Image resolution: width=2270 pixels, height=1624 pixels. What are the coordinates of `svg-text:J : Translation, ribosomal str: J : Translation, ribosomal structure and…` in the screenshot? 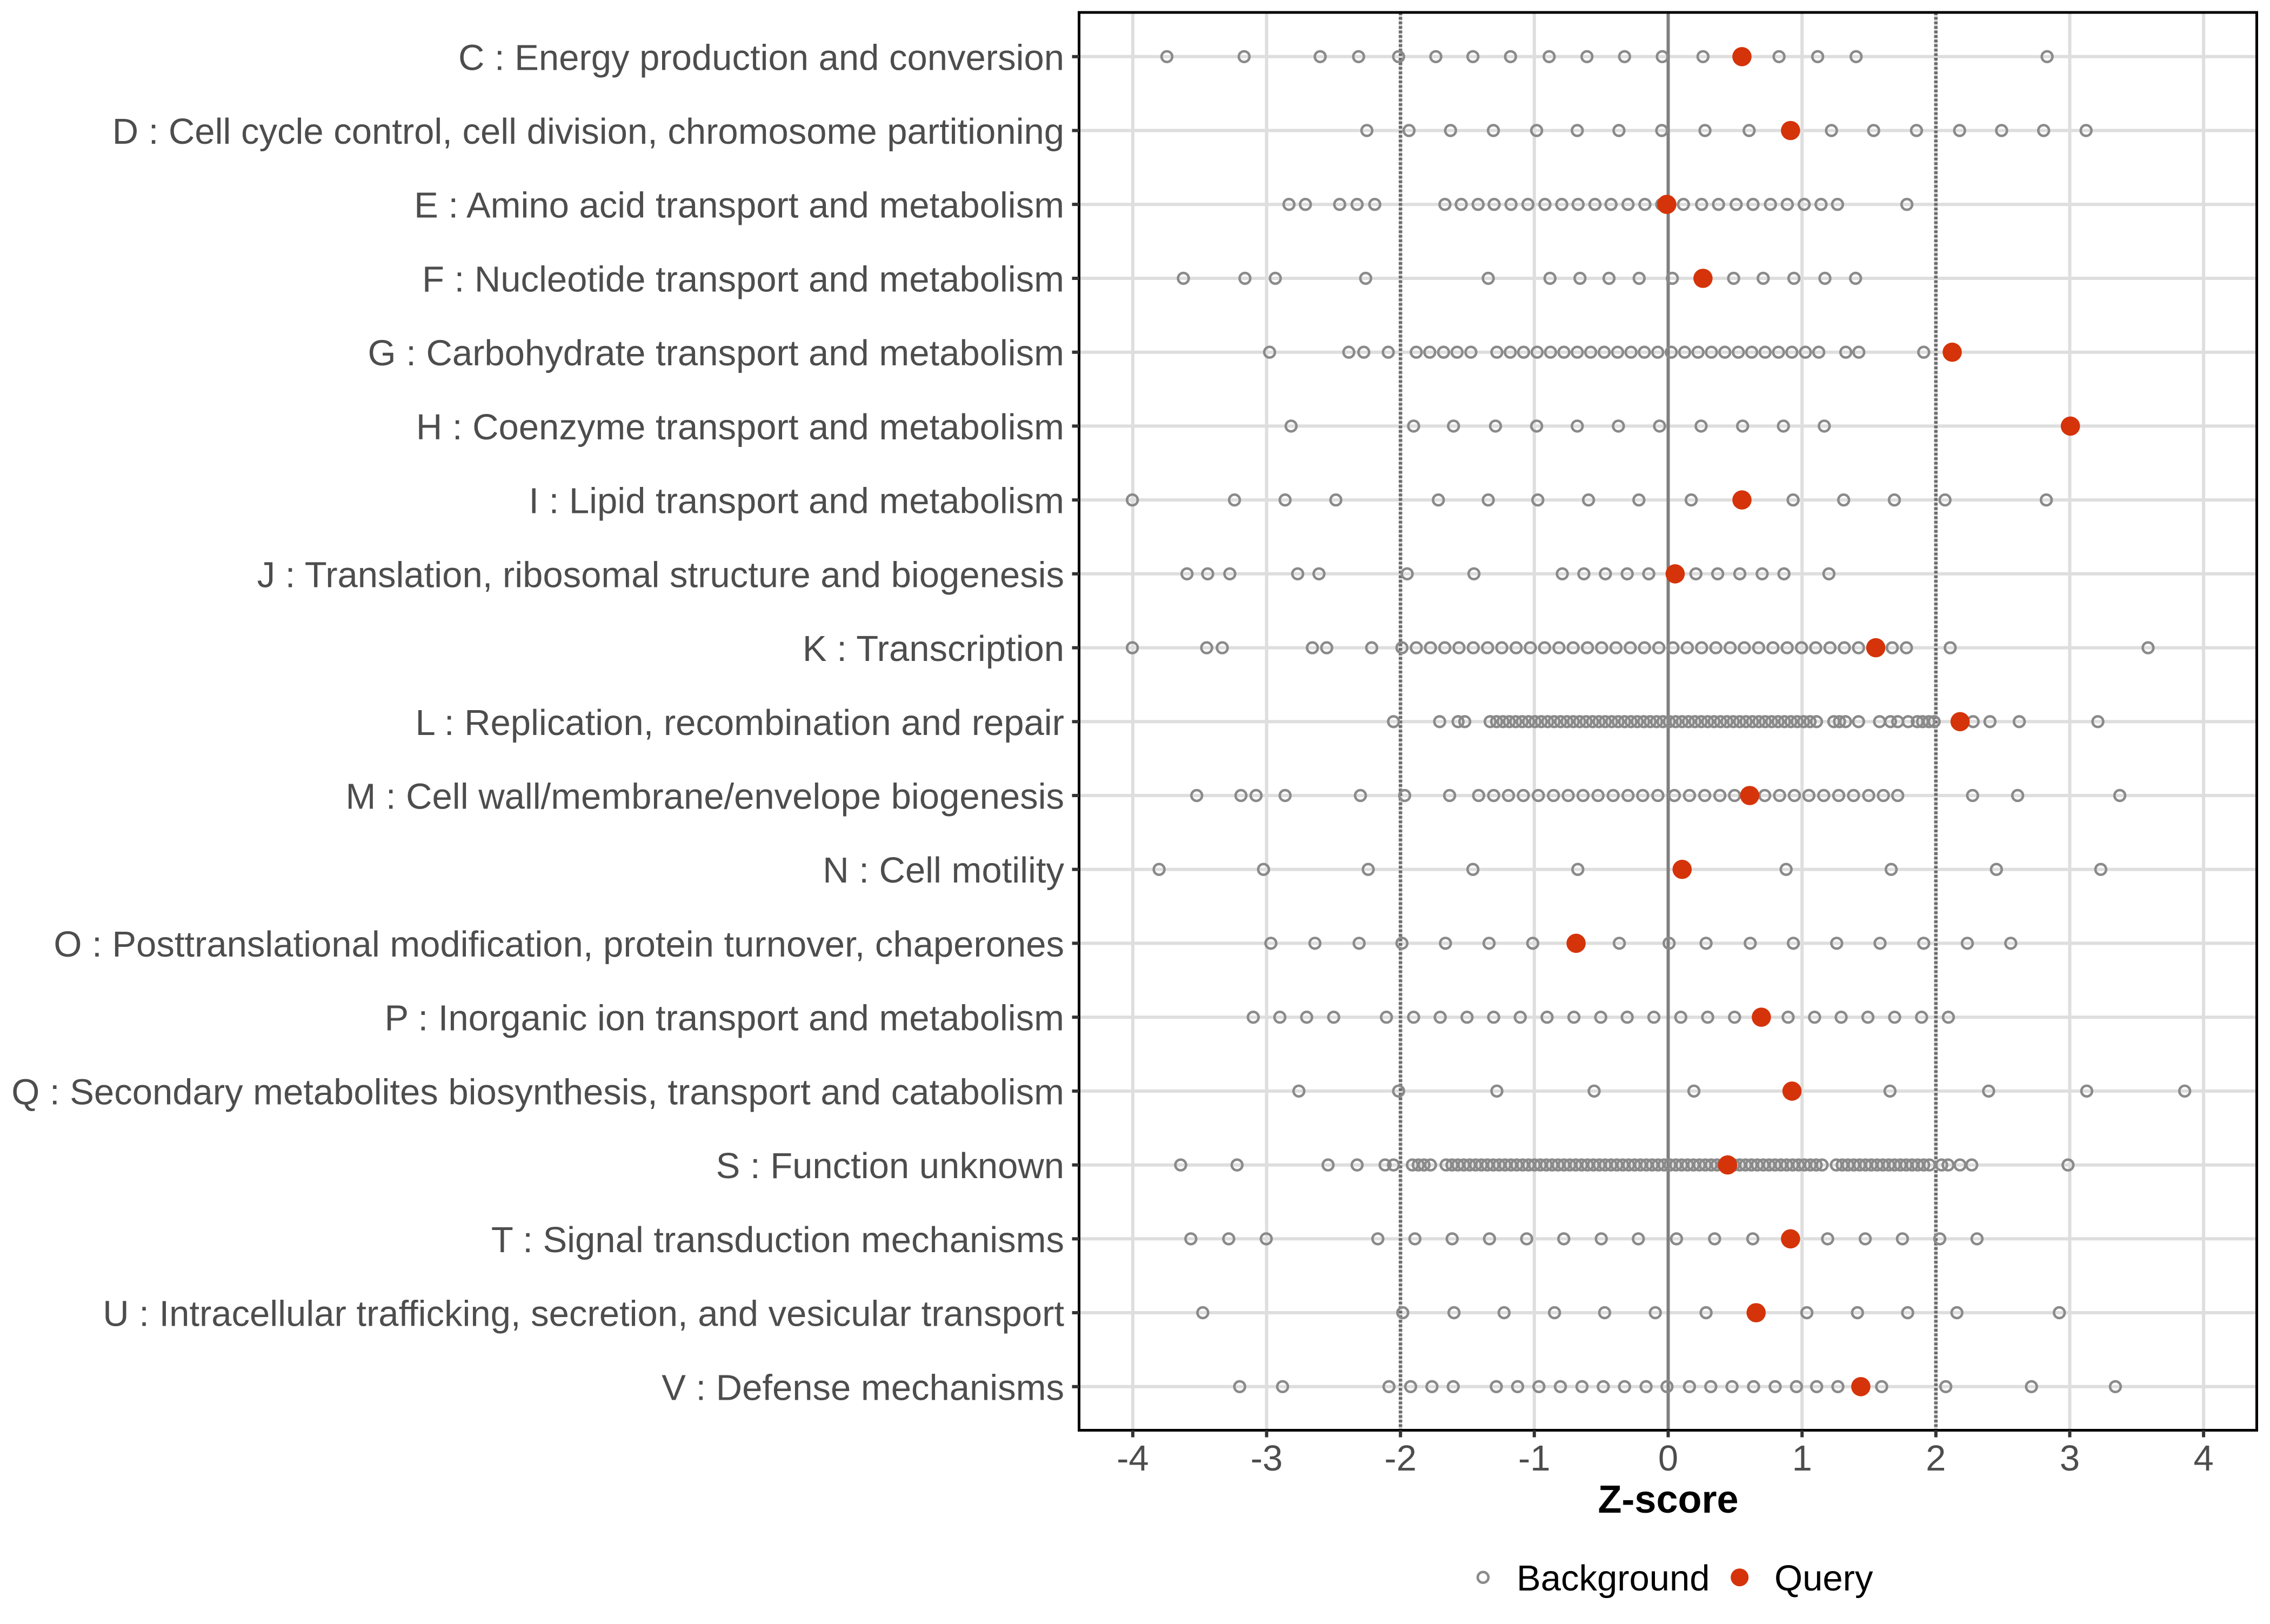 It's located at (660, 575).